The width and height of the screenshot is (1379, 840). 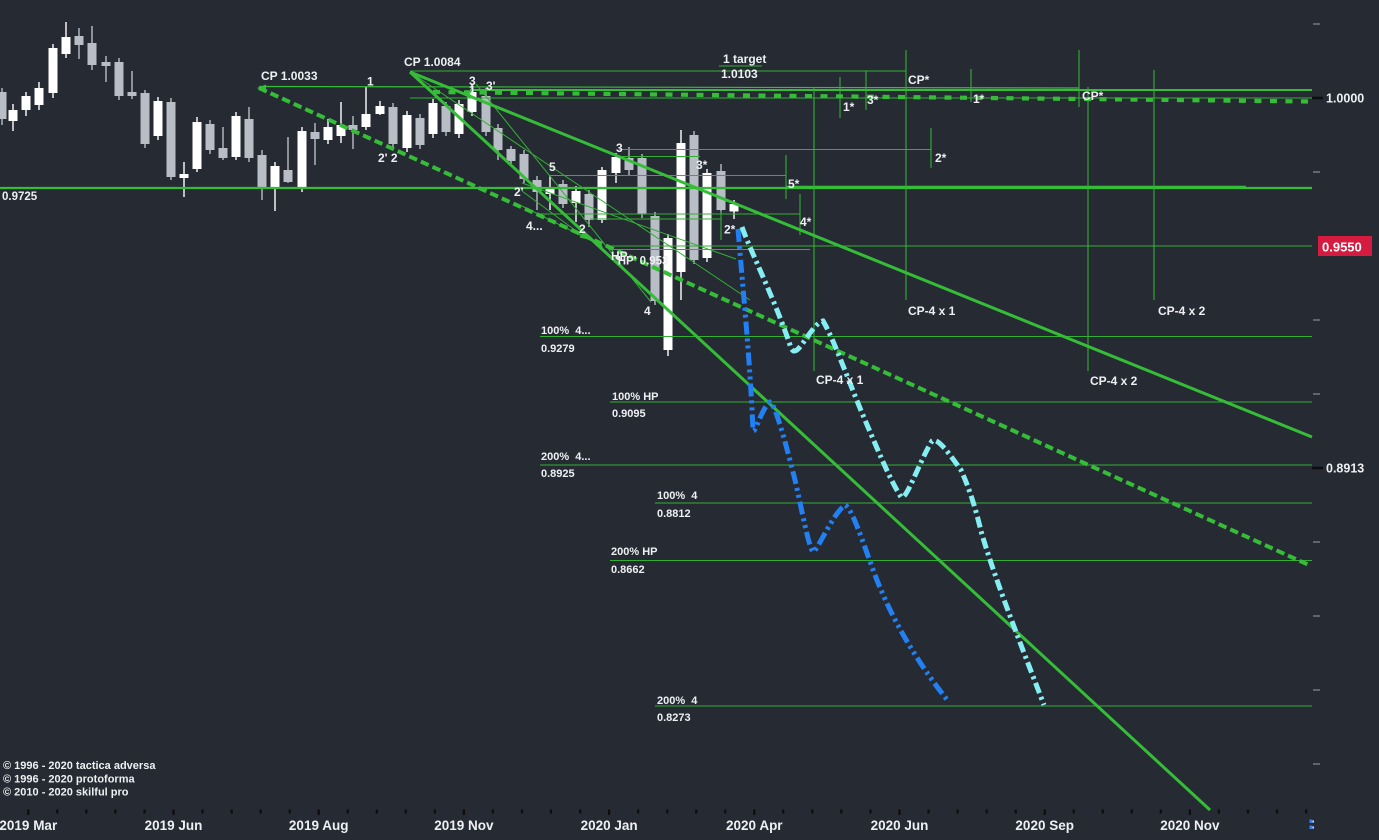 What do you see at coordinates (647, 311) in the screenshot?
I see `svg-text: 4` at bounding box center [647, 311].